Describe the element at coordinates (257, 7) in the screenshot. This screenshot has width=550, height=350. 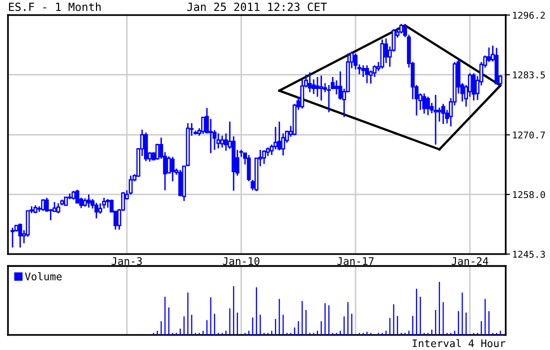
I see `chart-subtitle: Jan 25 2011 12:23 CET` at that location.